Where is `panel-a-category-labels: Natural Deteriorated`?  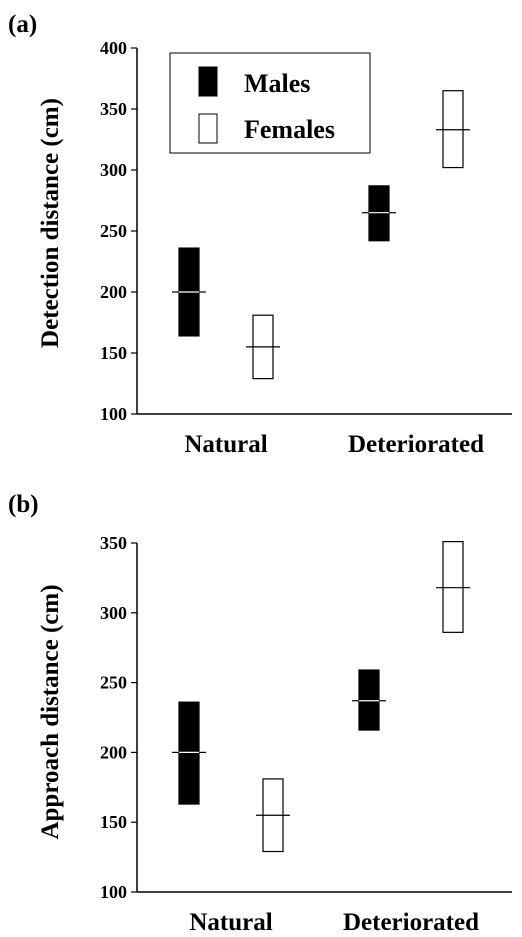 panel-a-category-labels: Natural Deteriorated is located at coordinates (334, 444).